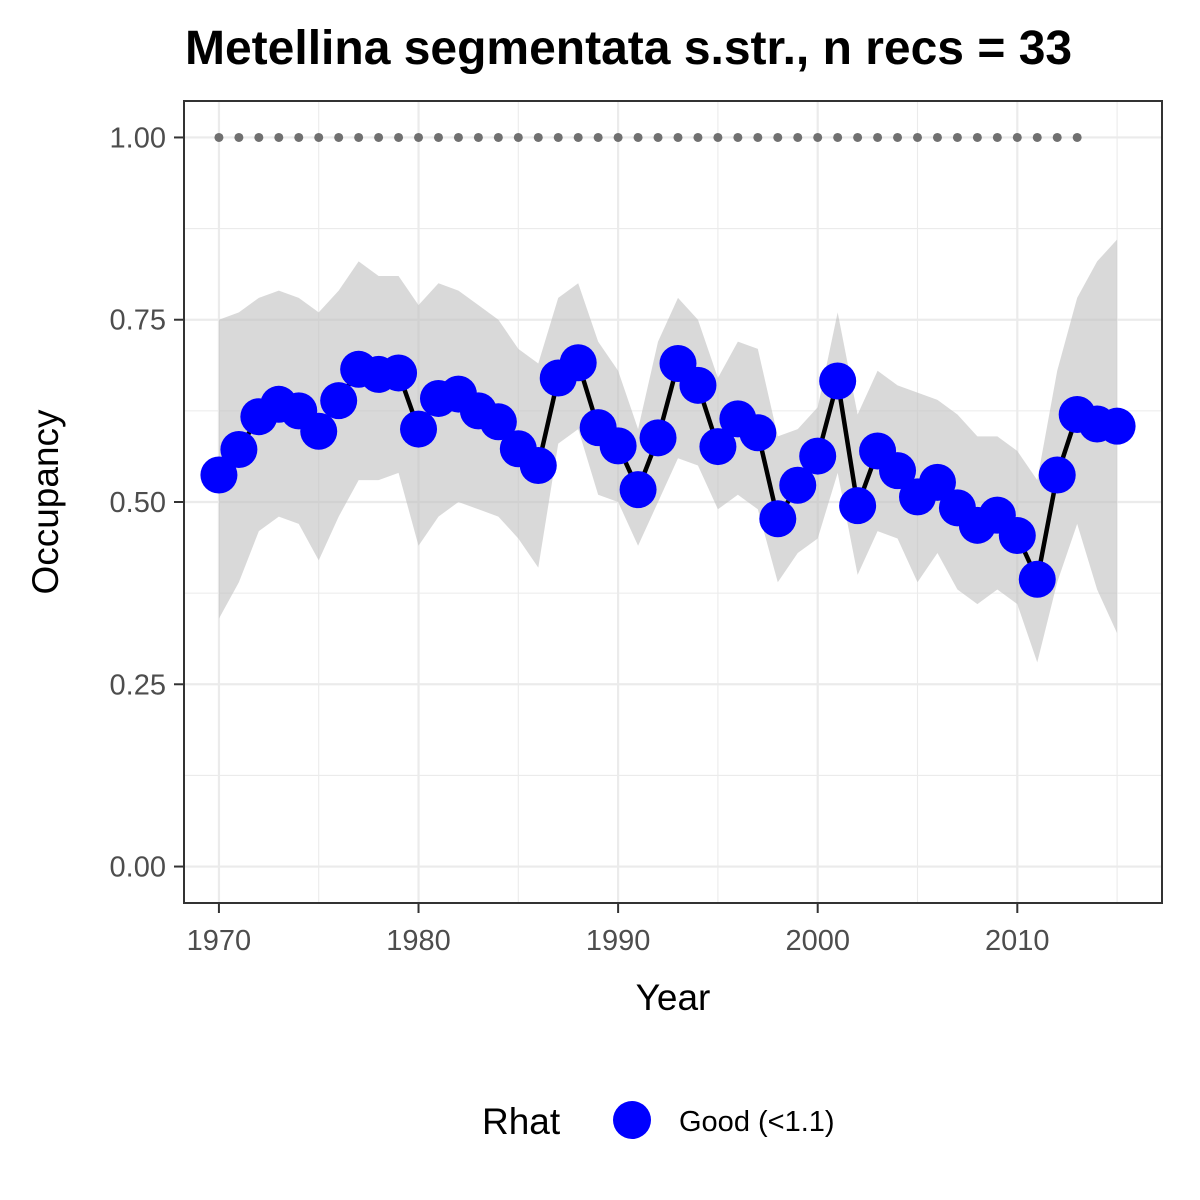 Image resolution: width=1200 pixels, height=1200 pixels. I want to click on y-tick-label: 0.50, so click(138, 503).